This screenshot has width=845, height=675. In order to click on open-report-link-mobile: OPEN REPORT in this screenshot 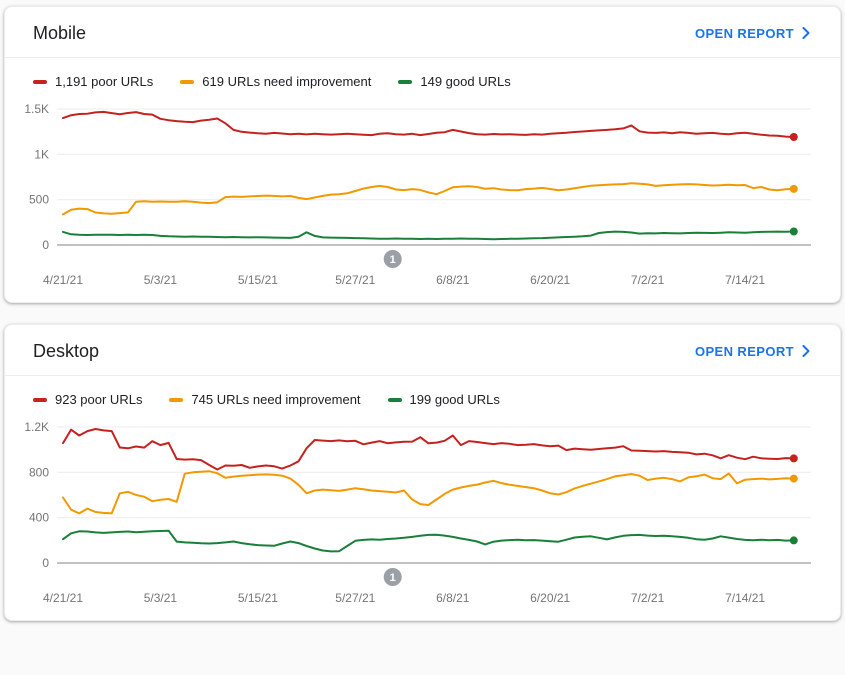, I will do `click(752, 33)`.